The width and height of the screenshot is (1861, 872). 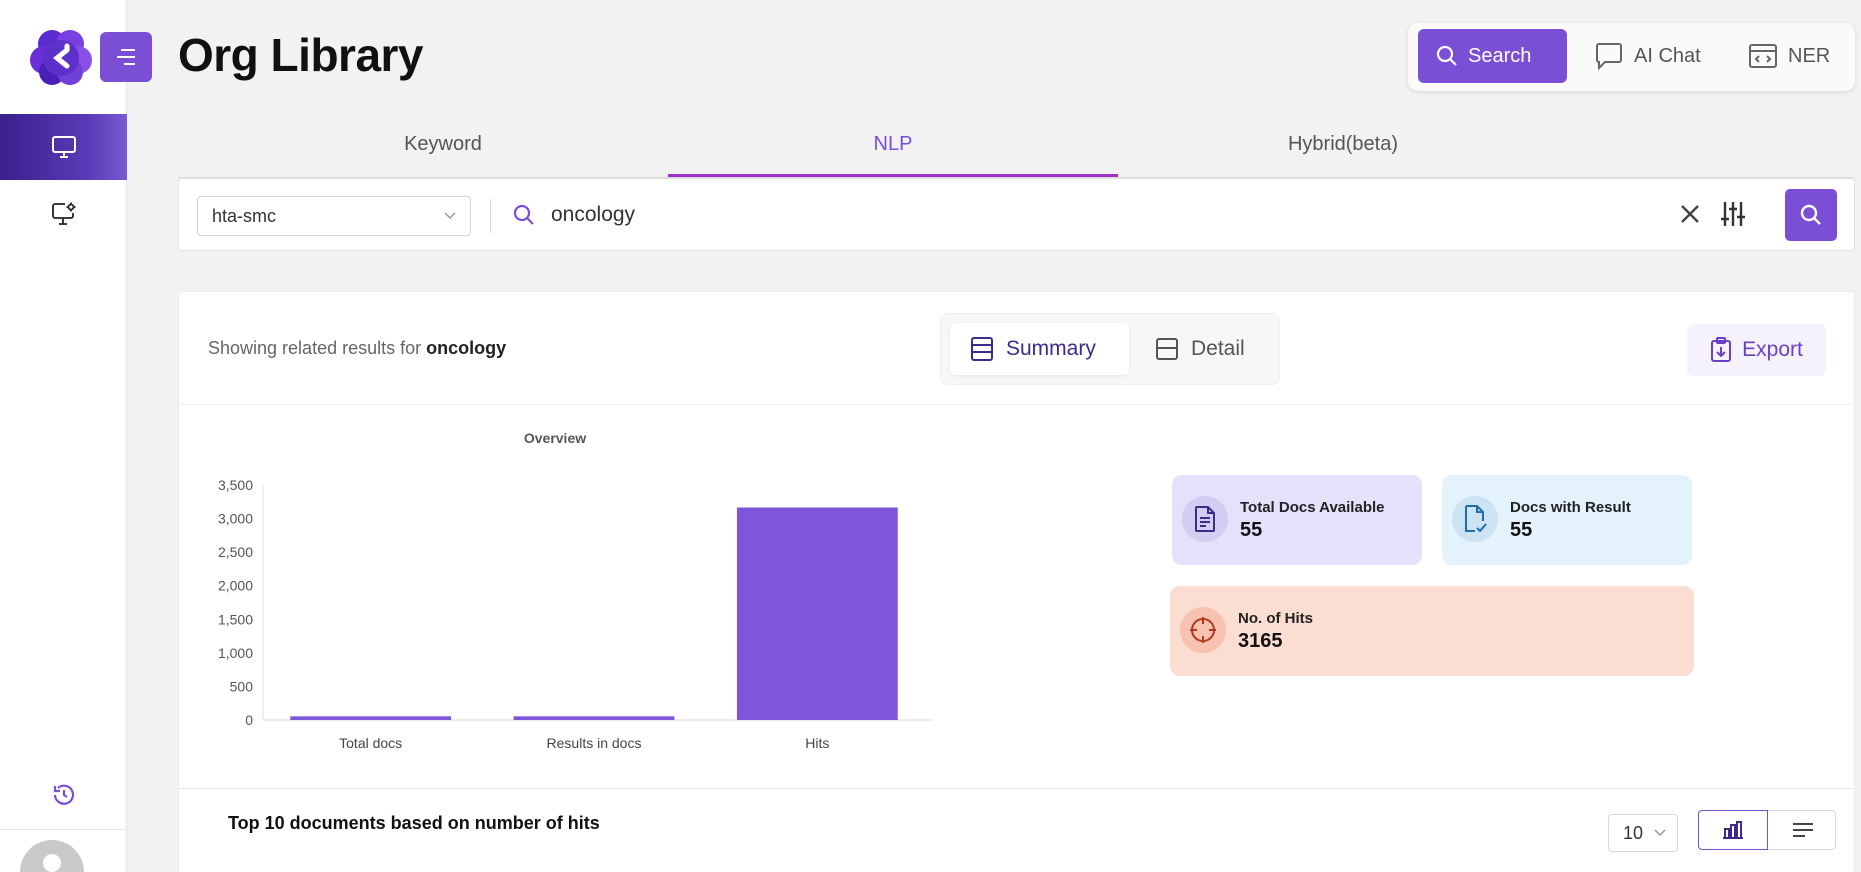 I want to click on crosshair-icon, so click(x=1203, y=630).